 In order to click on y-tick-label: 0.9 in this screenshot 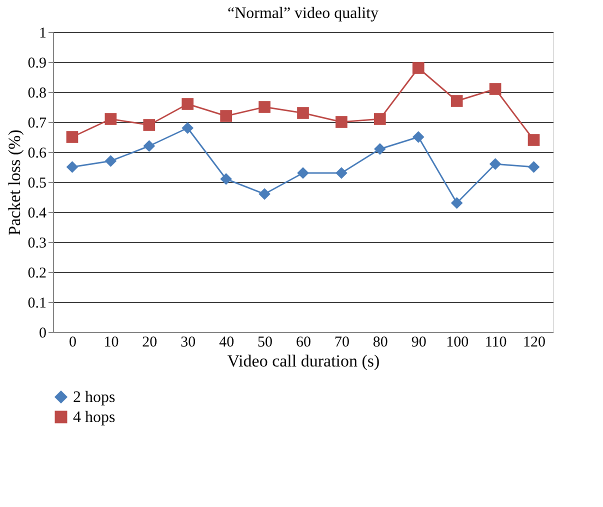, I will do `click(37, 64)`.